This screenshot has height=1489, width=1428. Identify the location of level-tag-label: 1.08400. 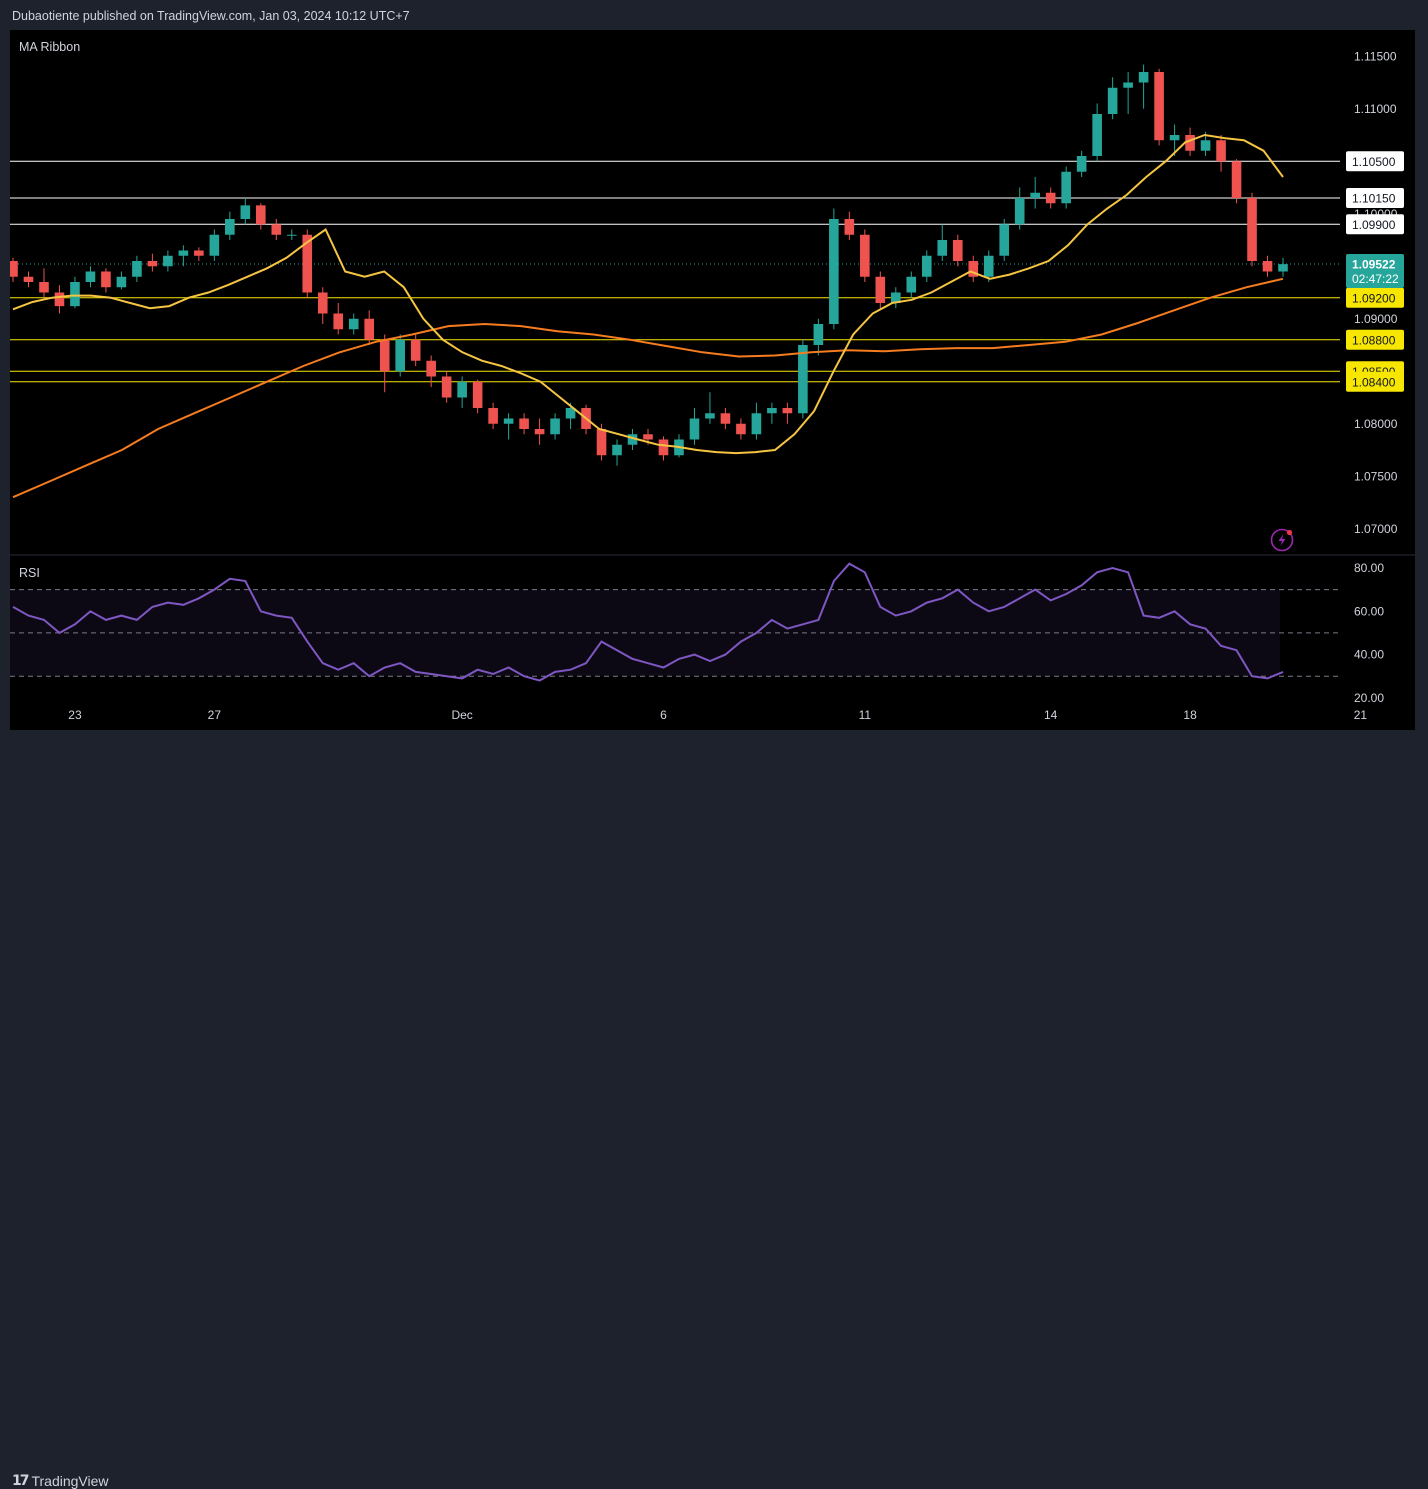
(1374, 382).